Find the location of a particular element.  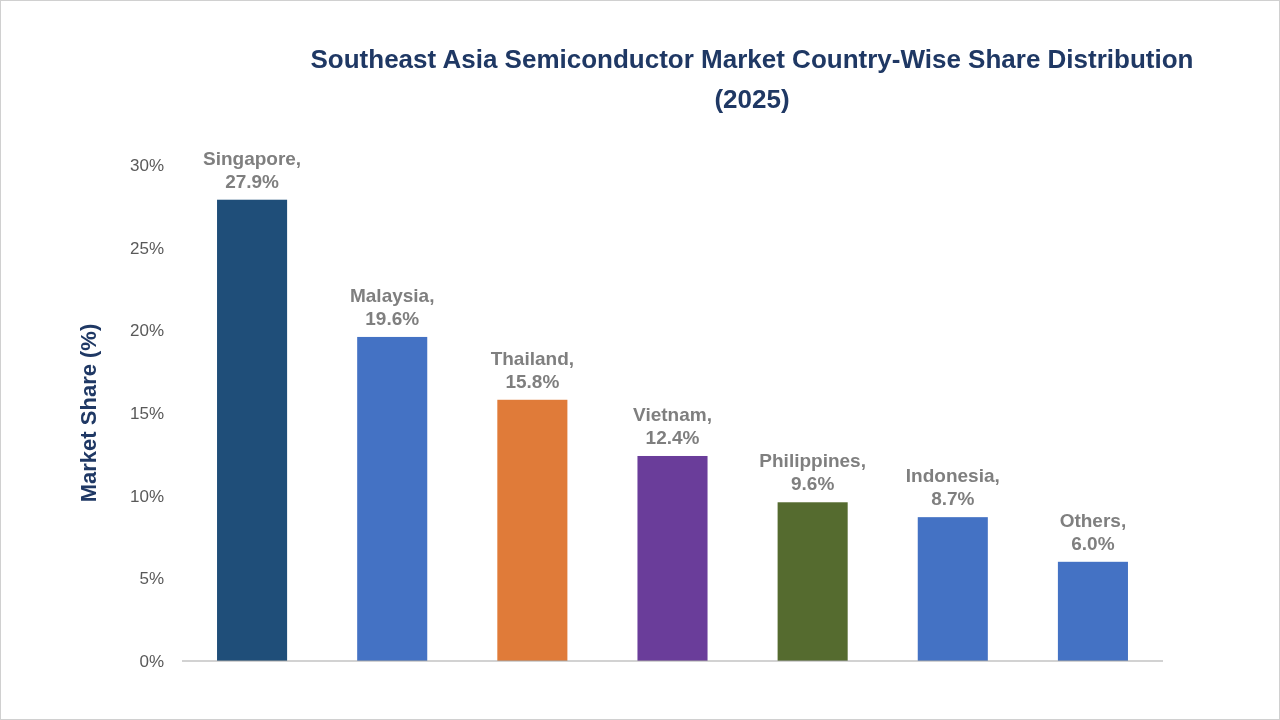

data-label: Philippines, 9.6% is located at coordinates (812, 472).